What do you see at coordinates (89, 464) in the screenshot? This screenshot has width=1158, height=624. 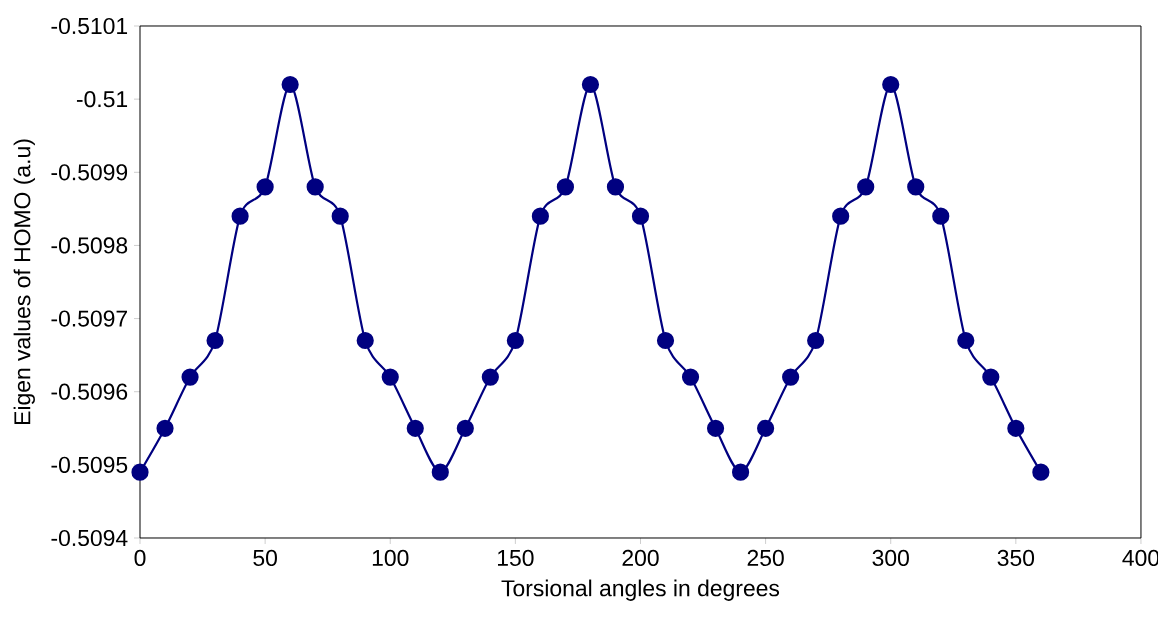 I see `y-tick-label: -0.5095` at bounding box center [89, 464].